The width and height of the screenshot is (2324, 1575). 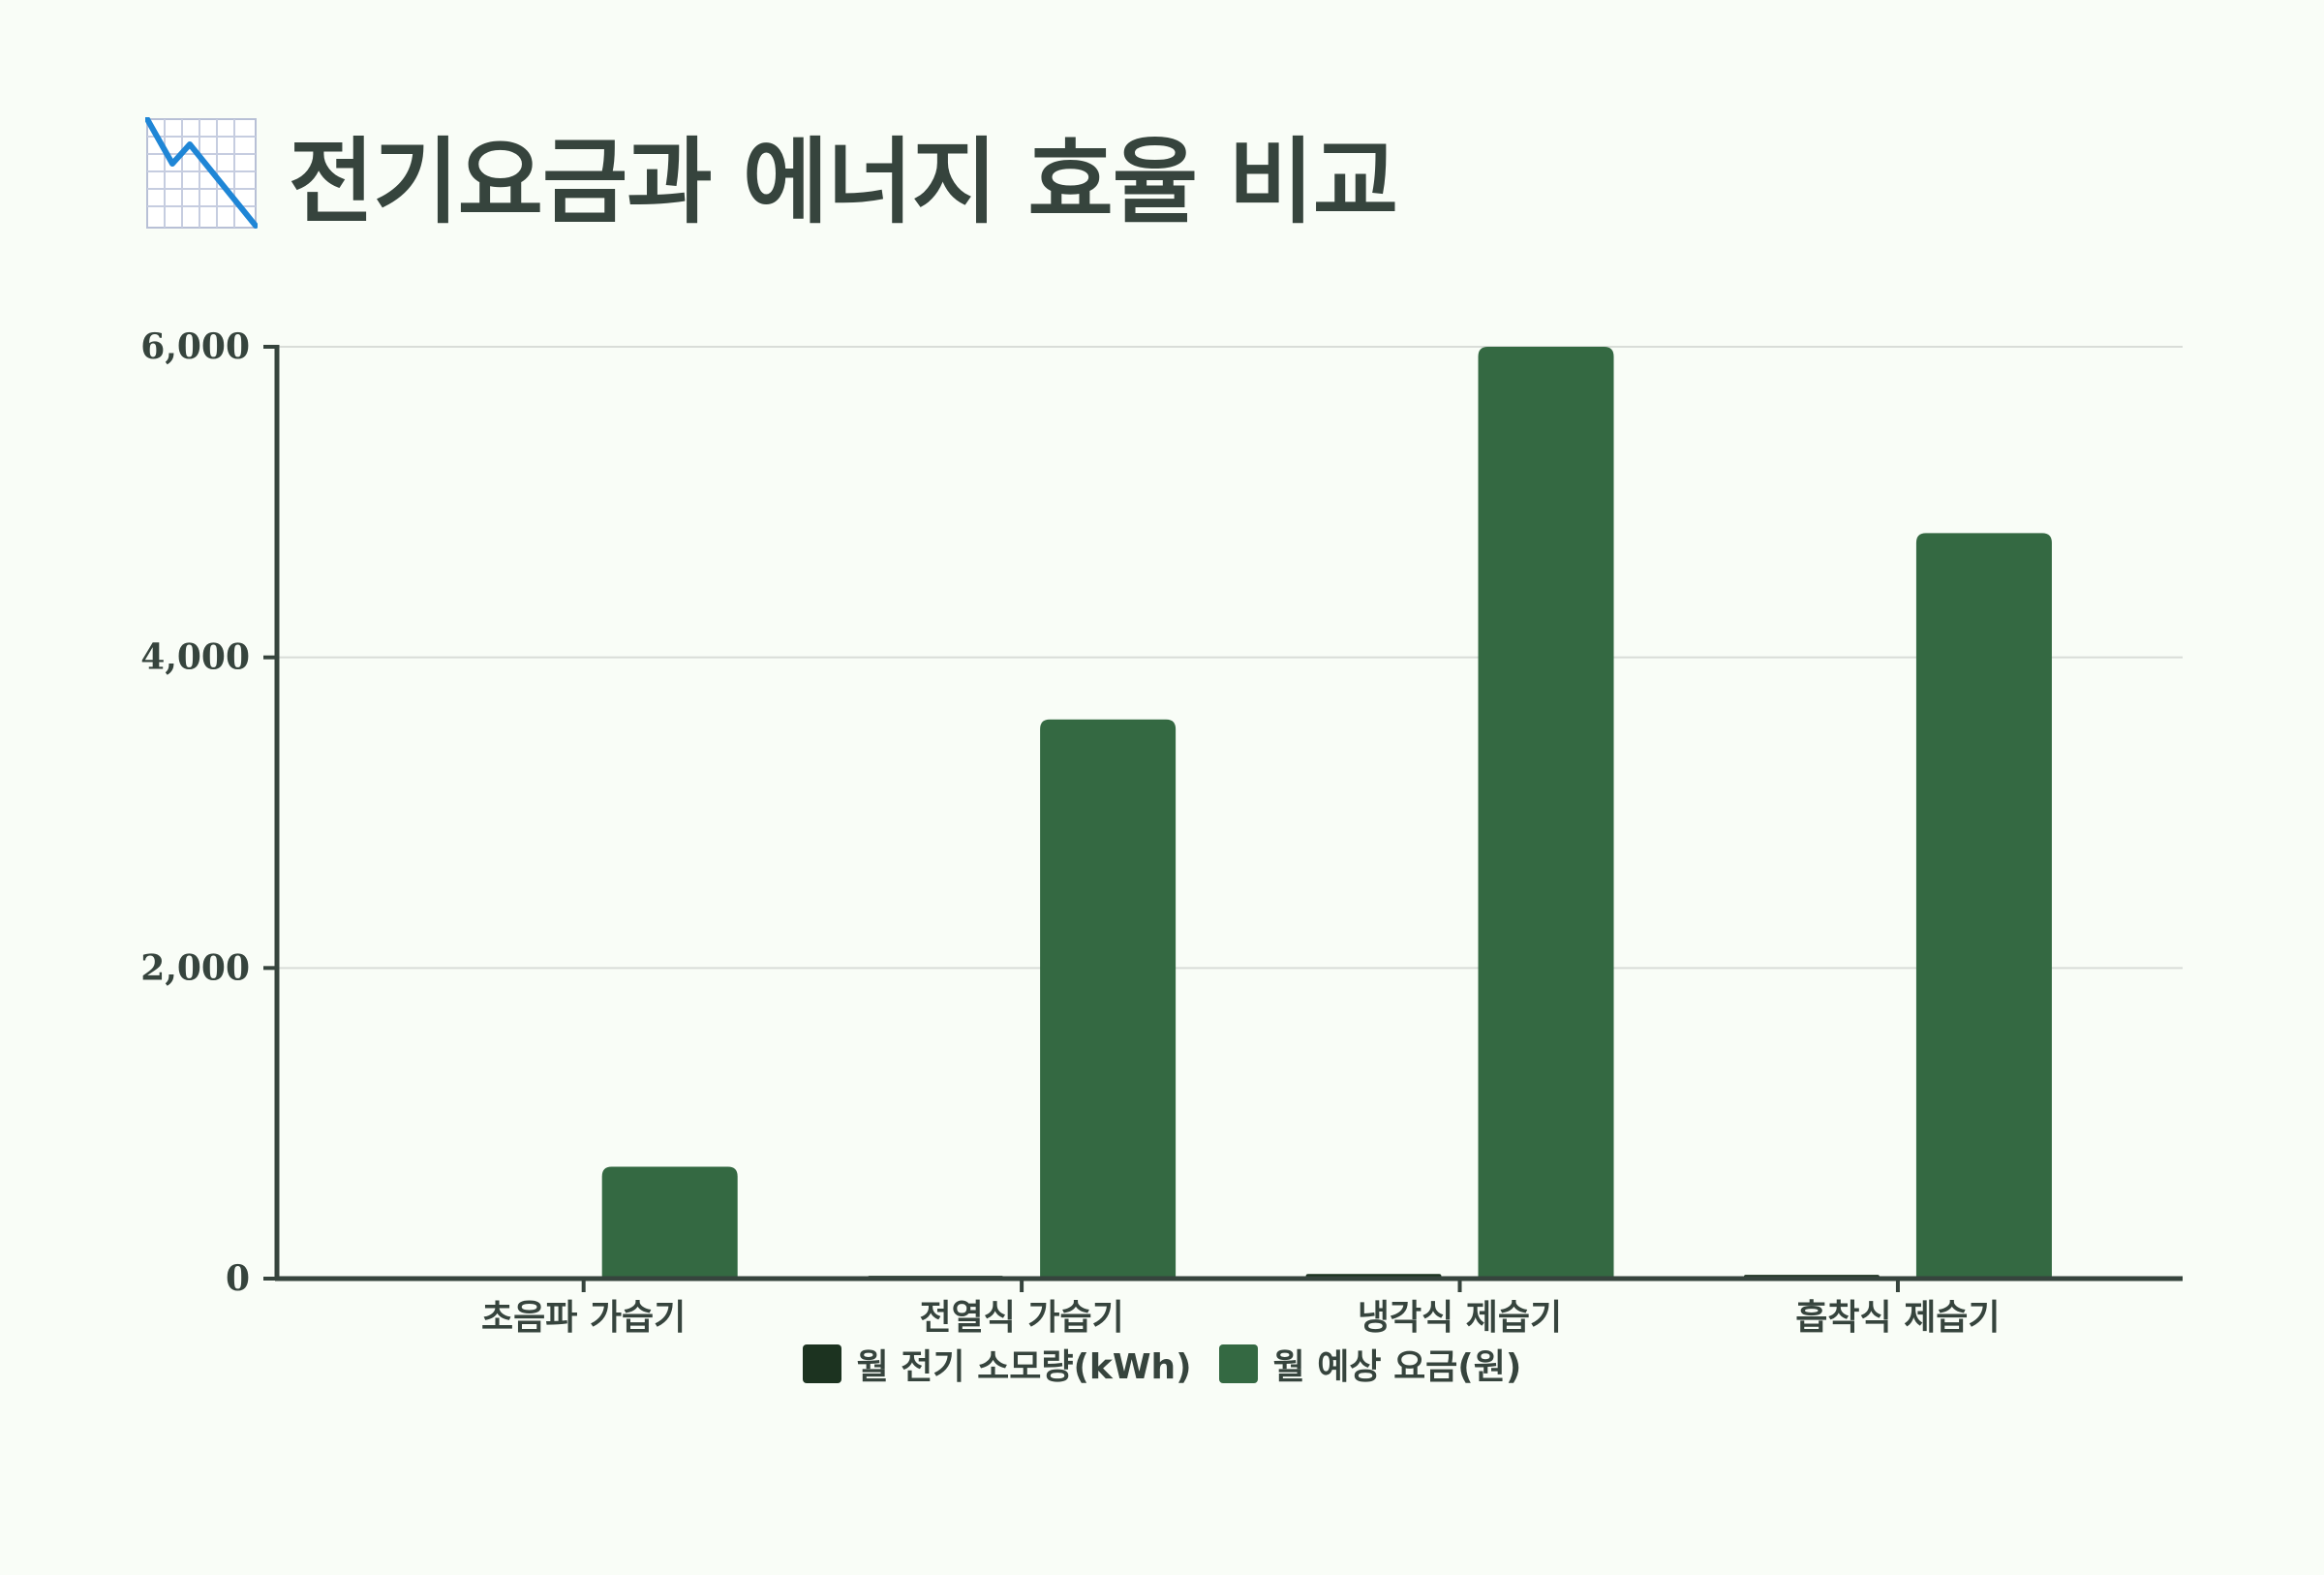 What do you see at coordinates (583, 1318) in the screenshot?
I see `x-tick-label: 초음파 가습기` at bounding box center [583, 1318].